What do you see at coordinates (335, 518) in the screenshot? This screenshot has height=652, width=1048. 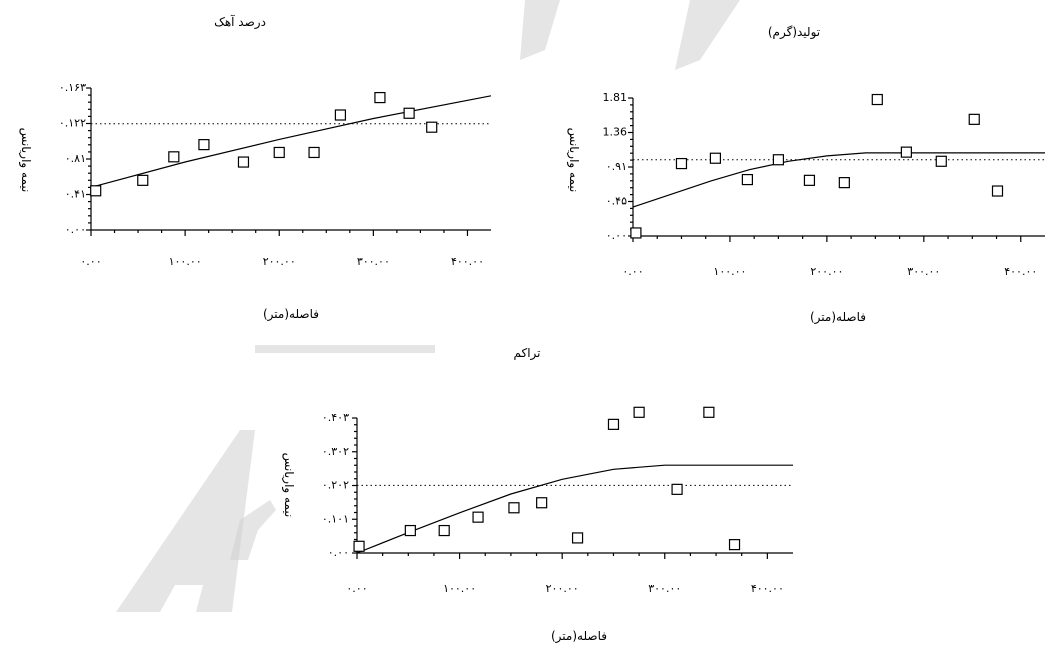 I see `y-tick-label: ۰.۱۰۱` at bounding box center [335, 518].